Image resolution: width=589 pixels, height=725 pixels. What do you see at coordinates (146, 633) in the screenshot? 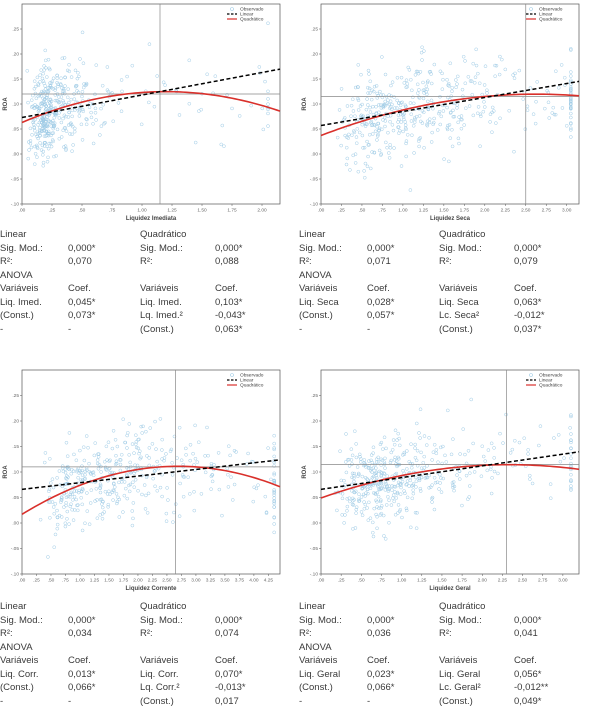
I see `stats-cell: R²:` at bounding box center [146, 633].